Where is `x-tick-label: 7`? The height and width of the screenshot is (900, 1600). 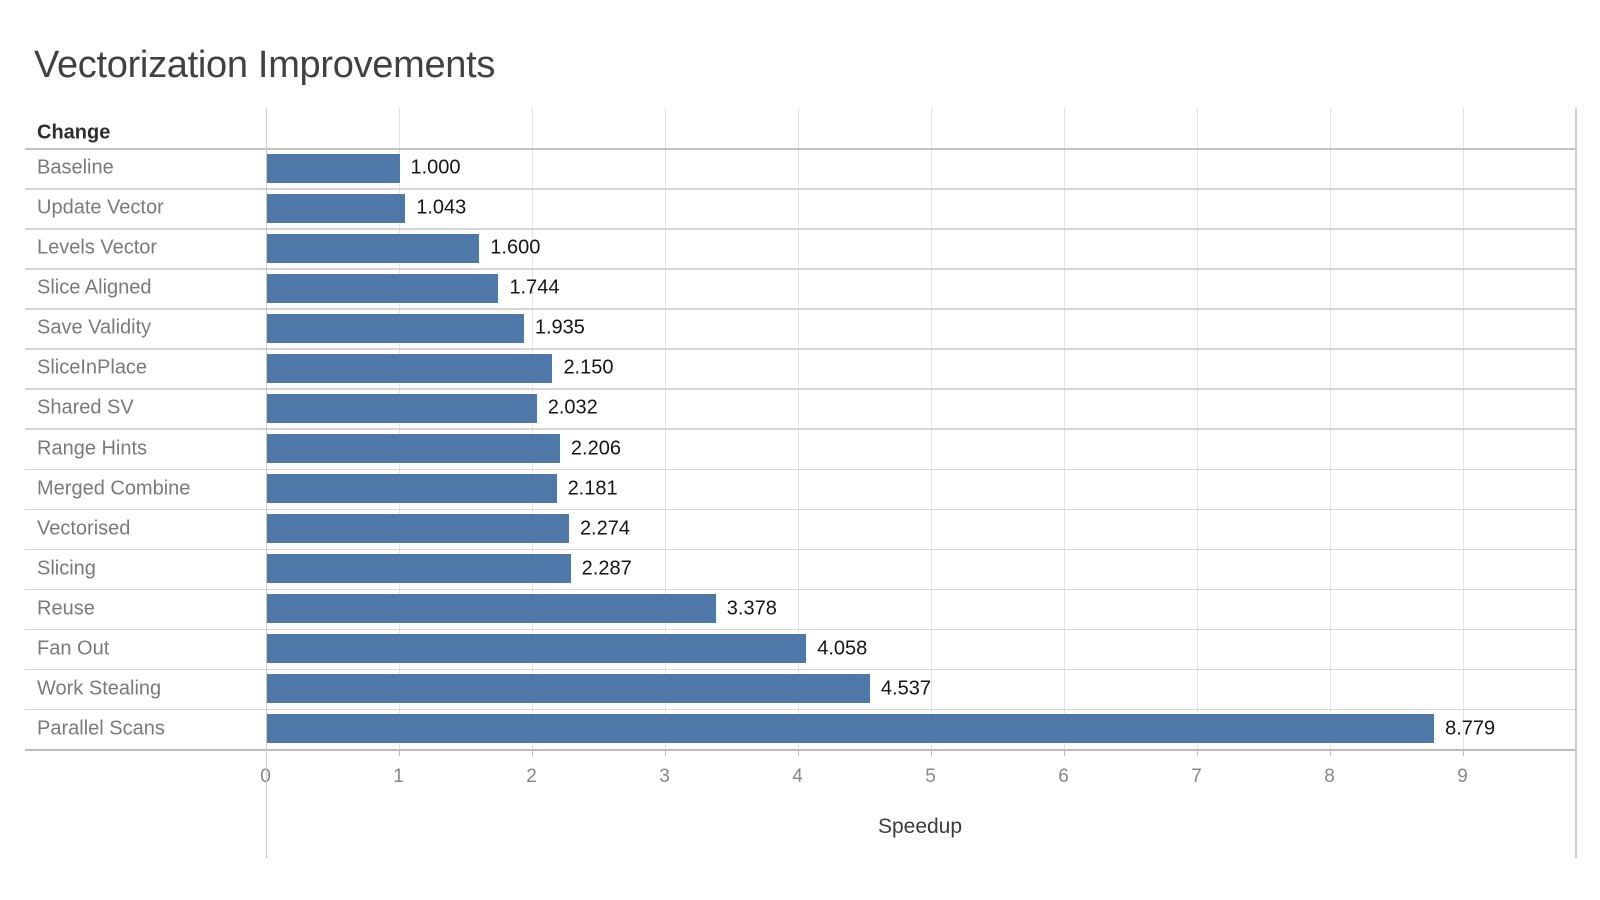 x-tick-label: 7 is located at coordinates (1196, 776).